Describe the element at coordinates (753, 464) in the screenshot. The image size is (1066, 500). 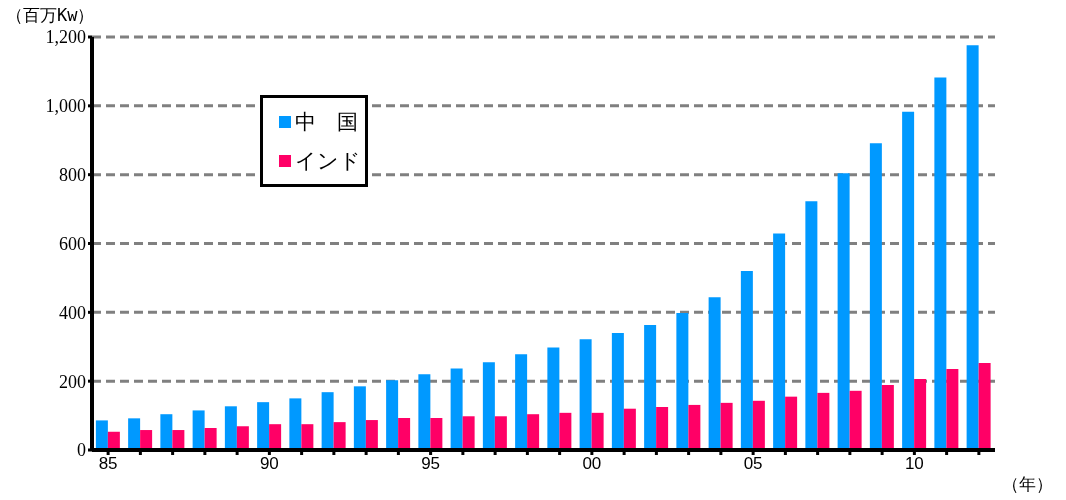
I see `x-tick-label: 05` at that location.